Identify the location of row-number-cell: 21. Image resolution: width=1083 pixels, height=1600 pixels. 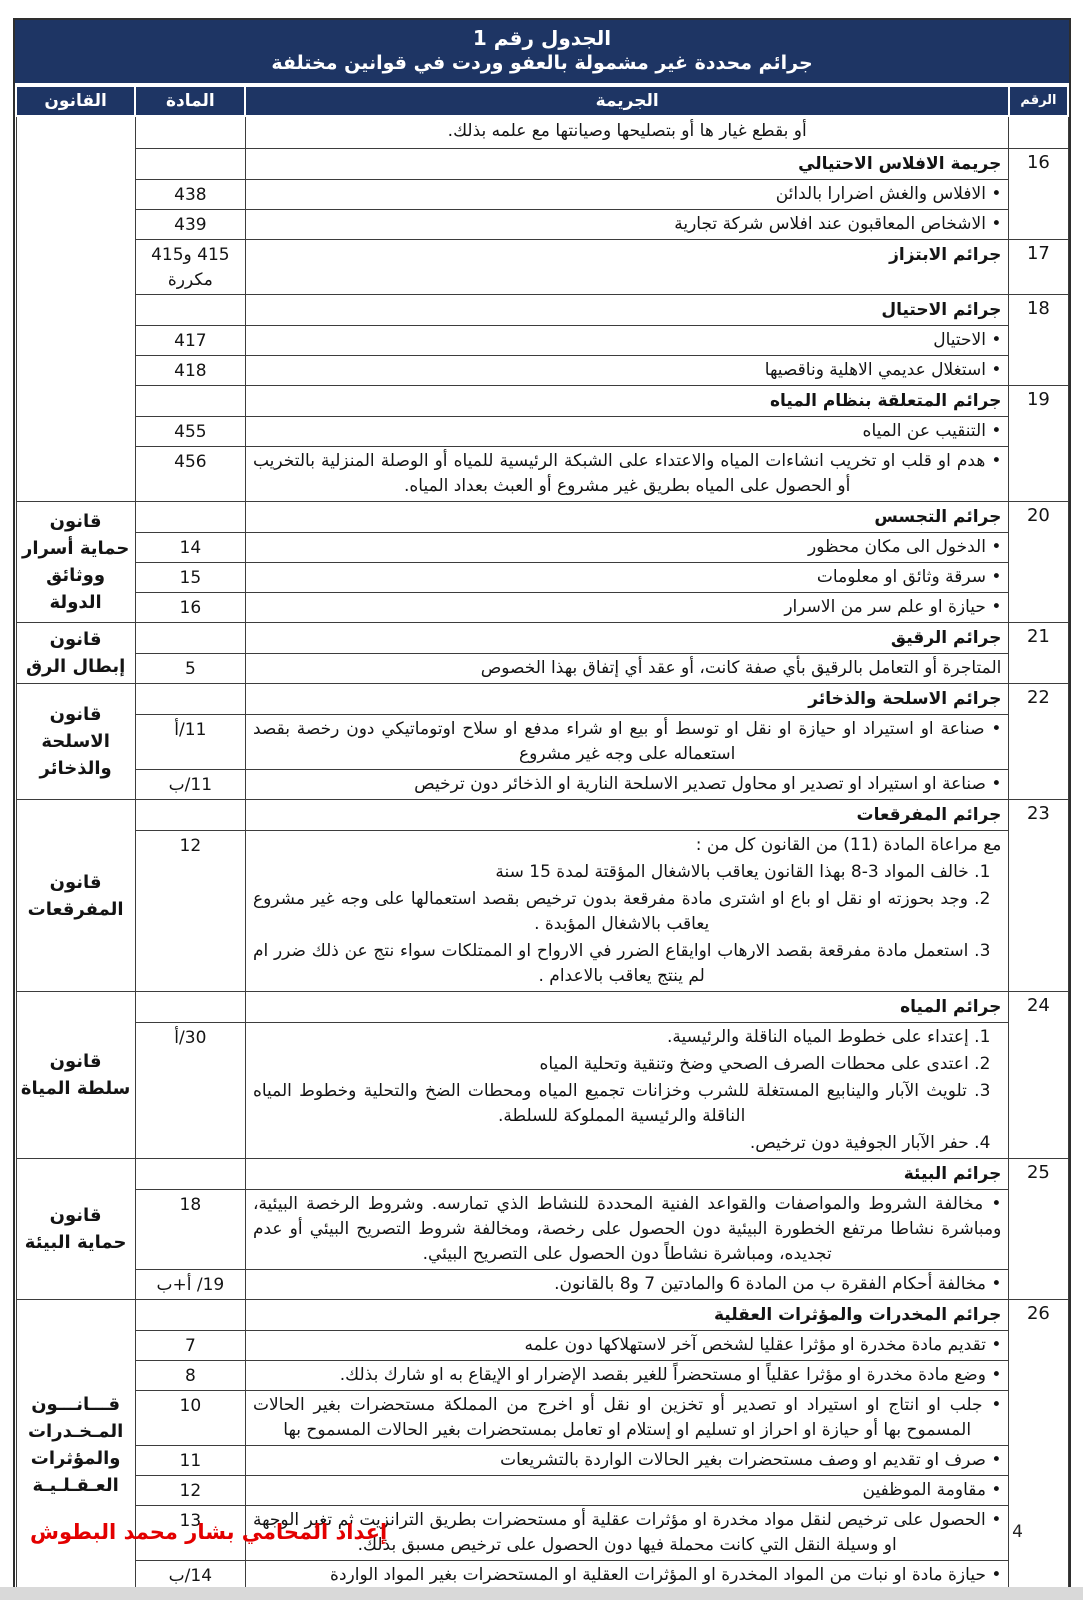
(1038, 653).